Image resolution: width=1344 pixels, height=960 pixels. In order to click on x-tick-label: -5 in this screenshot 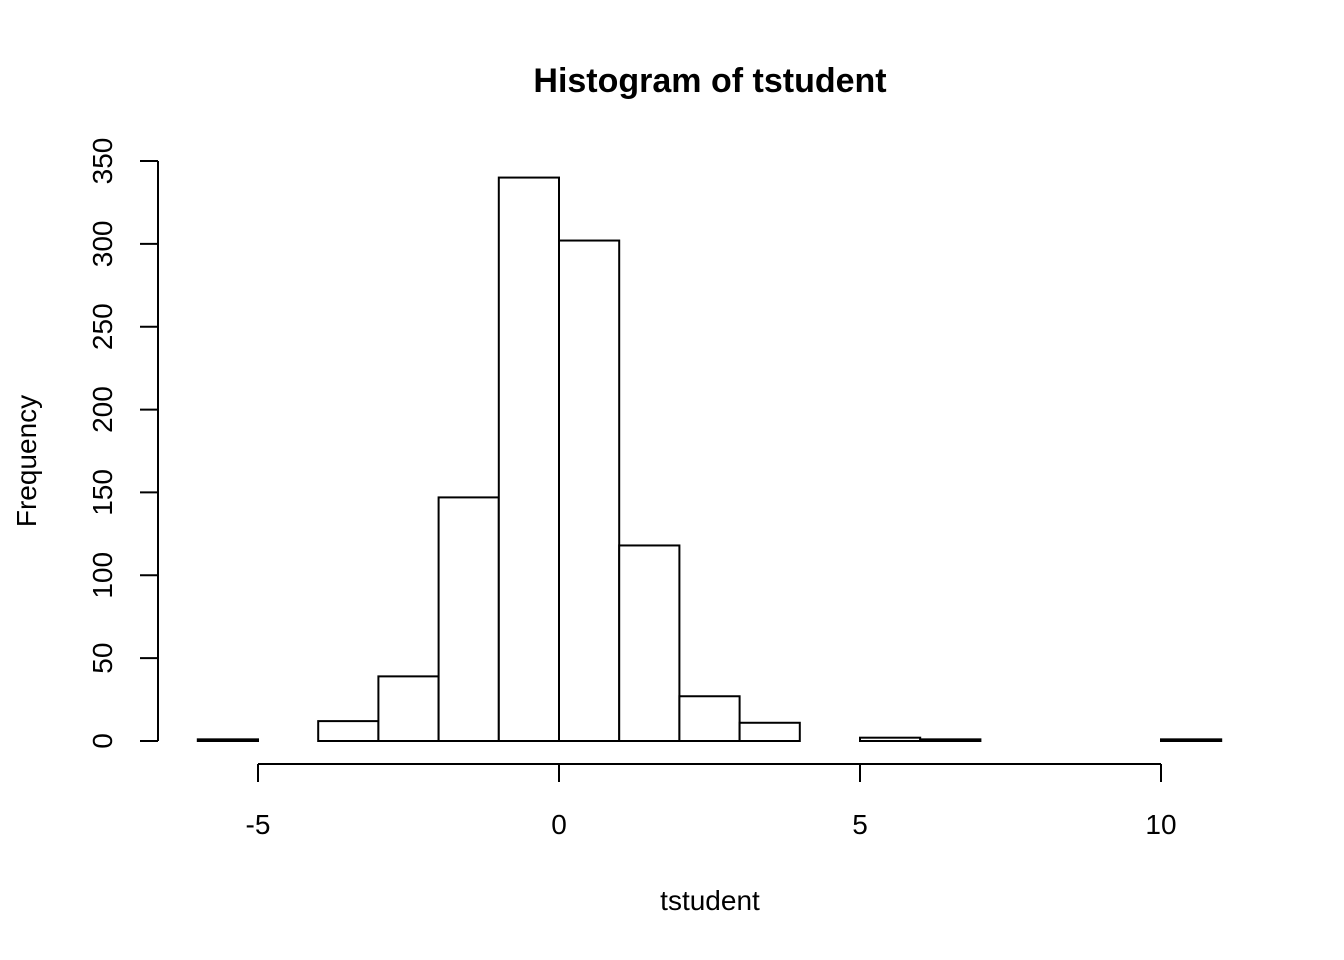, I will do `click(258, 824)`.